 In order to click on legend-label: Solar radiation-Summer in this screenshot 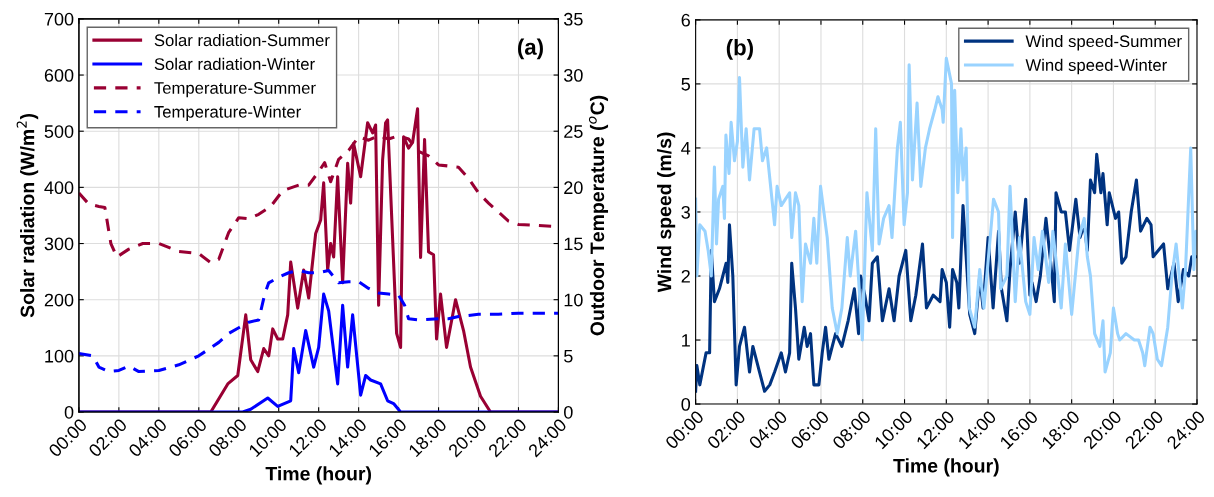, I will do `click(242, 40)`.